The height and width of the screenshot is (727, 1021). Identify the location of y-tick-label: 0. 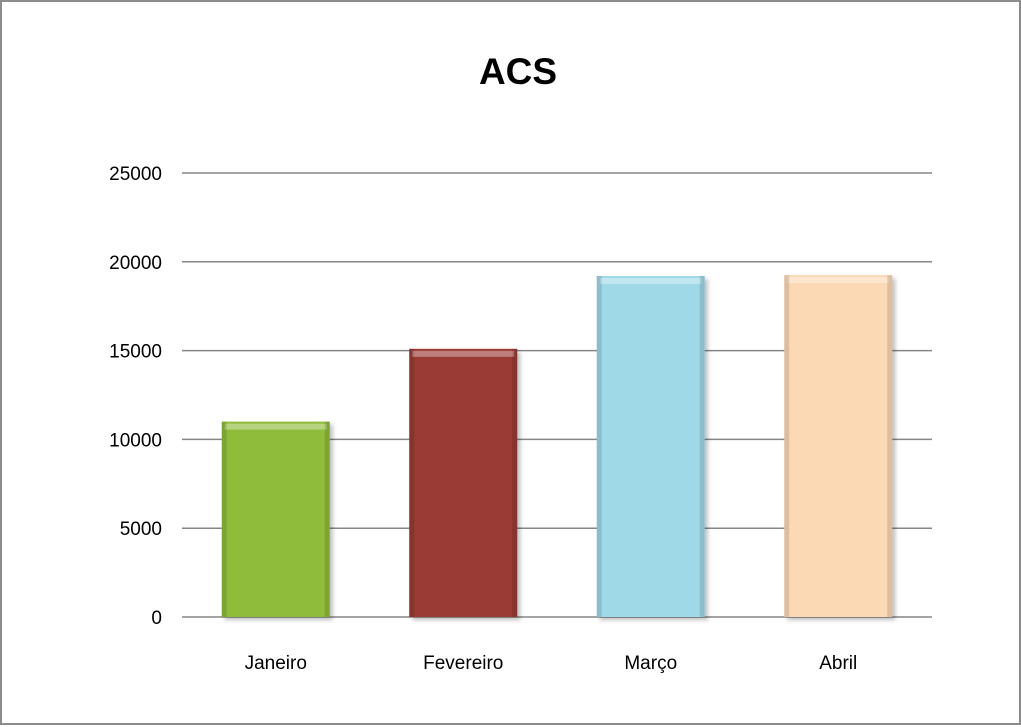
(156, 618).